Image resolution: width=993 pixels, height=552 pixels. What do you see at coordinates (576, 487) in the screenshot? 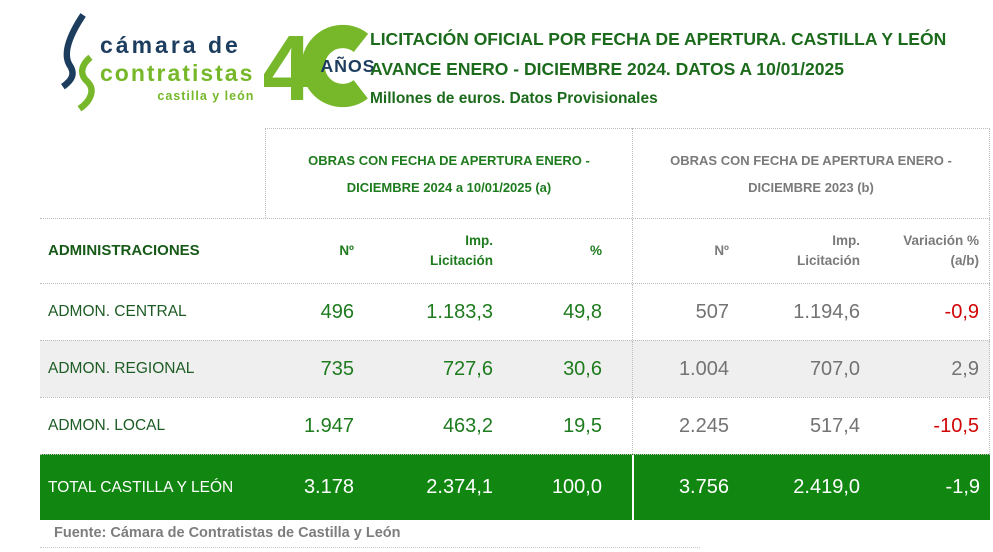
I see `cell-pct: 100,0` at bounding box center [576, 487].